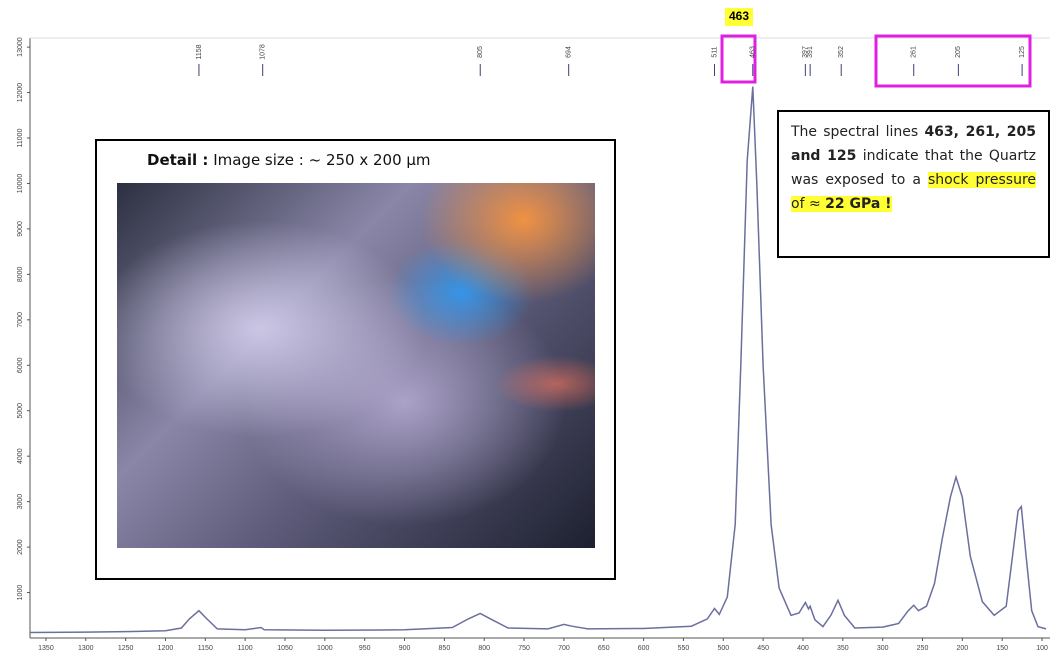 This screenshot has height=672, width=1058. Describe the element at coordinates (20, 93) in the screenshot. I see `y-tick-label: 12000` at that location.